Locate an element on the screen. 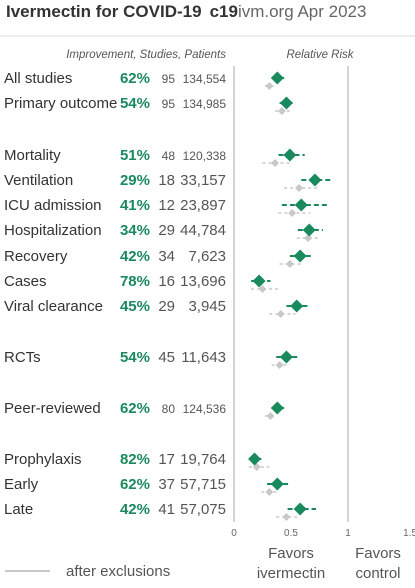 This screenshot has height=588, width=415. row-improvement: 51% is located at coordinates (135, 155).